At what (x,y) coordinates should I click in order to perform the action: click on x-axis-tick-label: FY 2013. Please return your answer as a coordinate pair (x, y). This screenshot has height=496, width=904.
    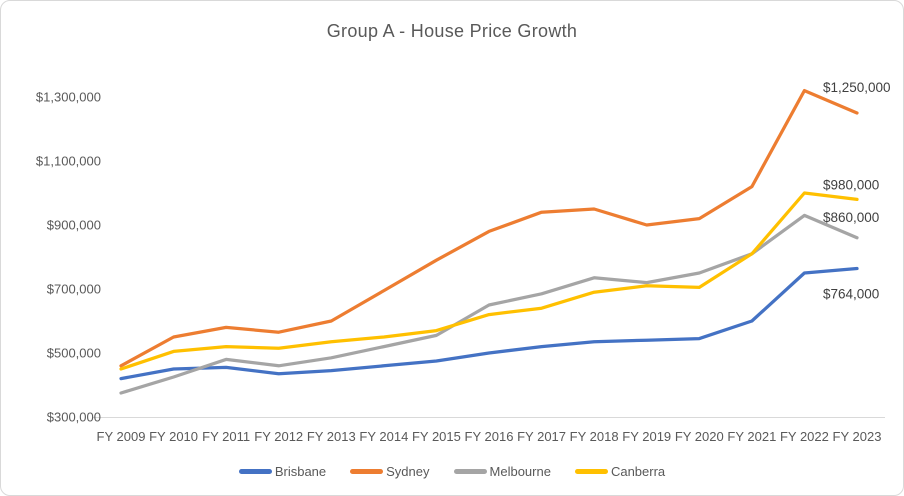
    Looking at the image, I should click on (331, 436).